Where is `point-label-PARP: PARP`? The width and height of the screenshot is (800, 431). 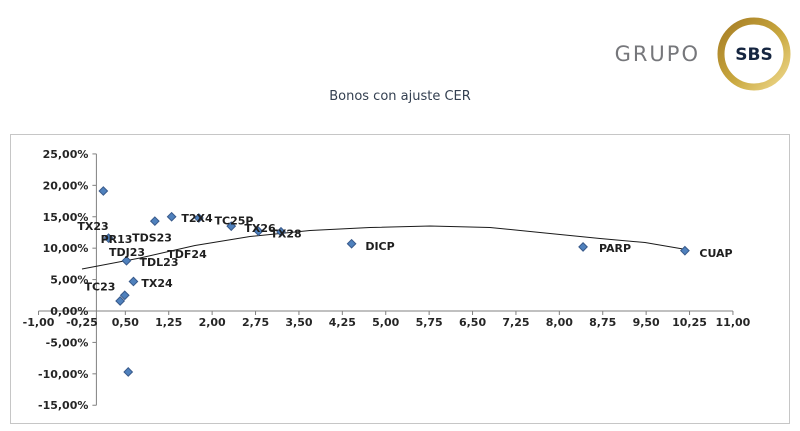
point-label-PARP: PARP is located at coordinates (615, 248).